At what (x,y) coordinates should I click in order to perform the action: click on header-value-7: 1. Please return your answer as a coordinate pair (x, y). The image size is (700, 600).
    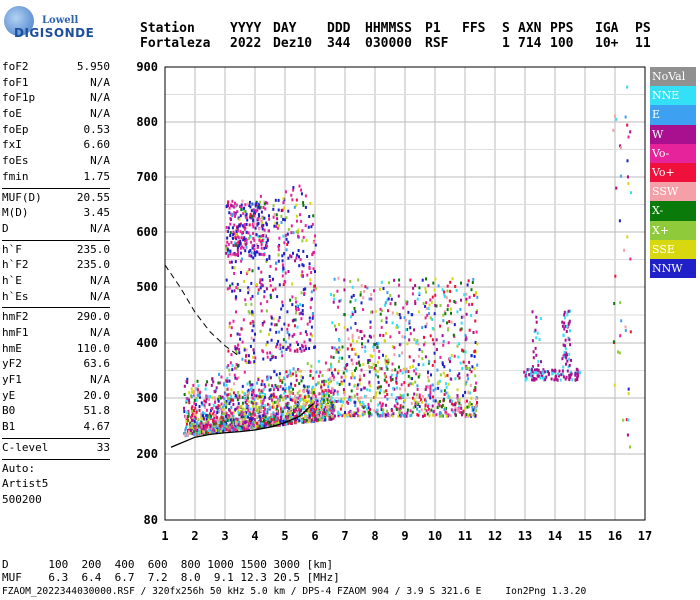
    Looking at the image, I should click on (506, 43).